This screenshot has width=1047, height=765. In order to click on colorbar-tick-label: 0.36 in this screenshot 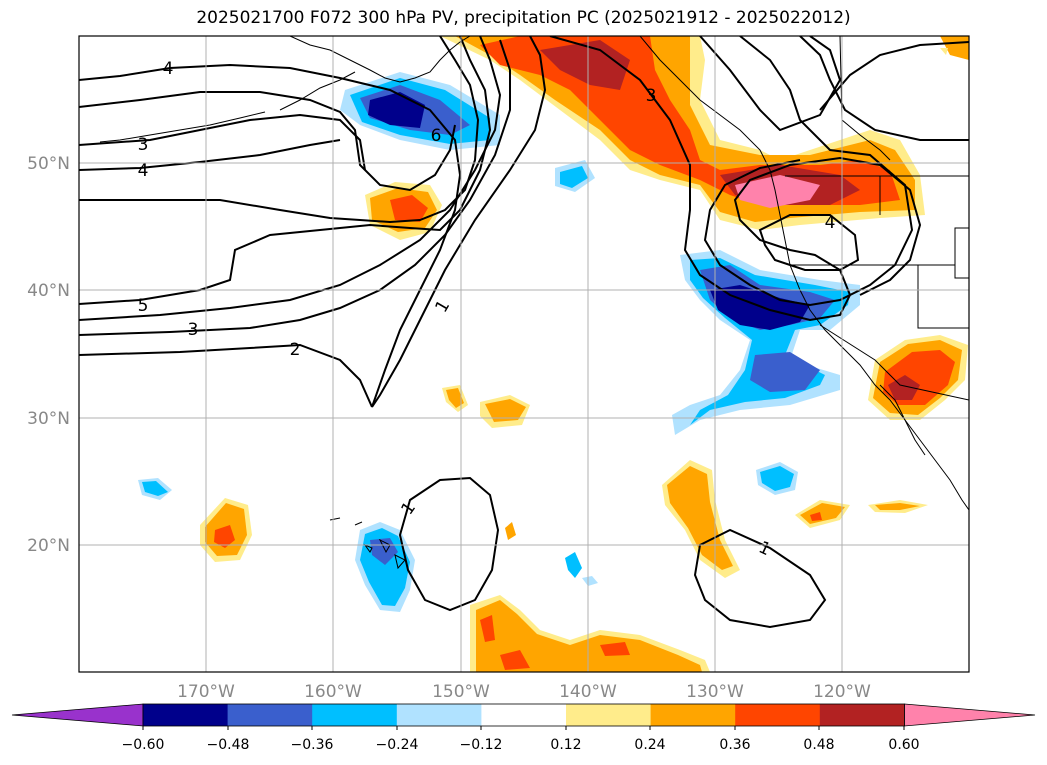, I will do `click(734, 745)`.